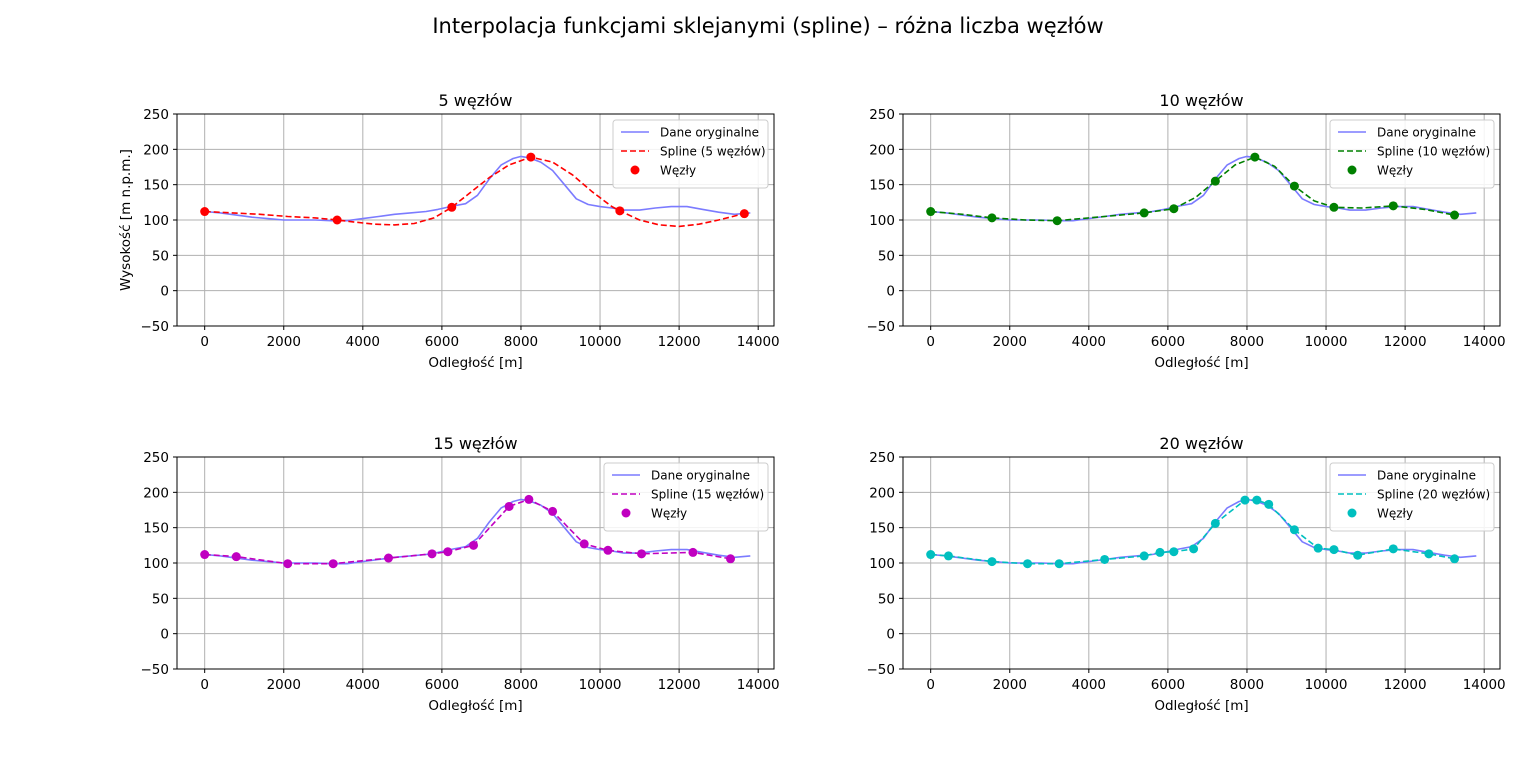  Describe the element at coordinates (477, 188) in the screenshot. I see `original-data-line` at that location.